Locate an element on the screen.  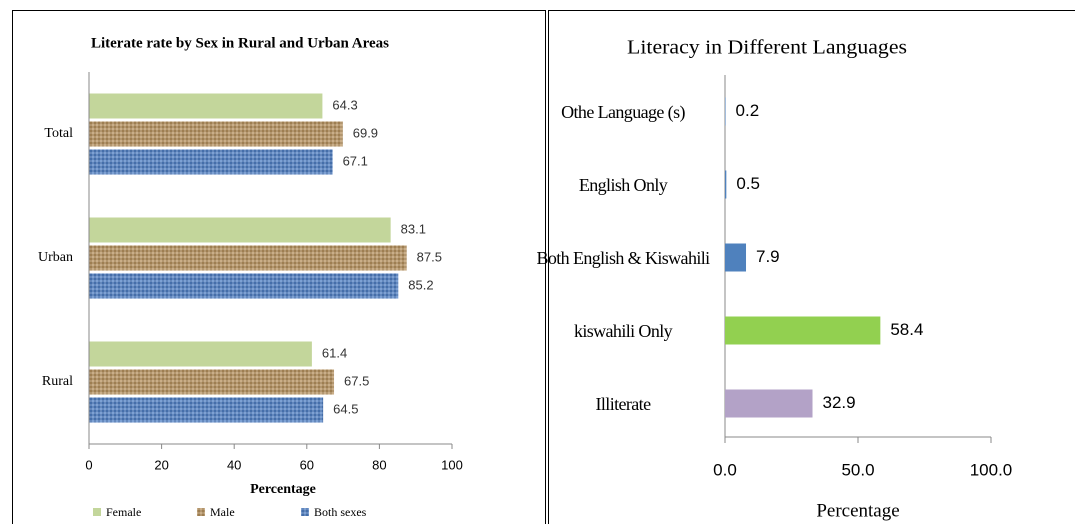
y-tick-label: English Only is located at coordinates (623, 184).